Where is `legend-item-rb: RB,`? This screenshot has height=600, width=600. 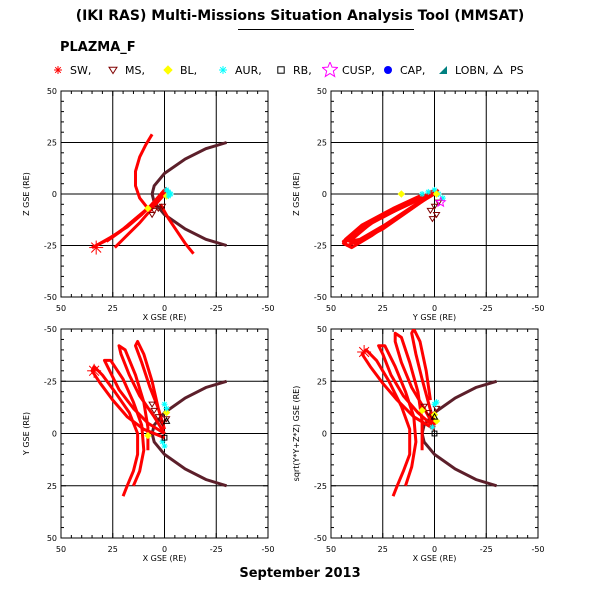 legend-item-rb: RB, is located at coordinates (292, 70).